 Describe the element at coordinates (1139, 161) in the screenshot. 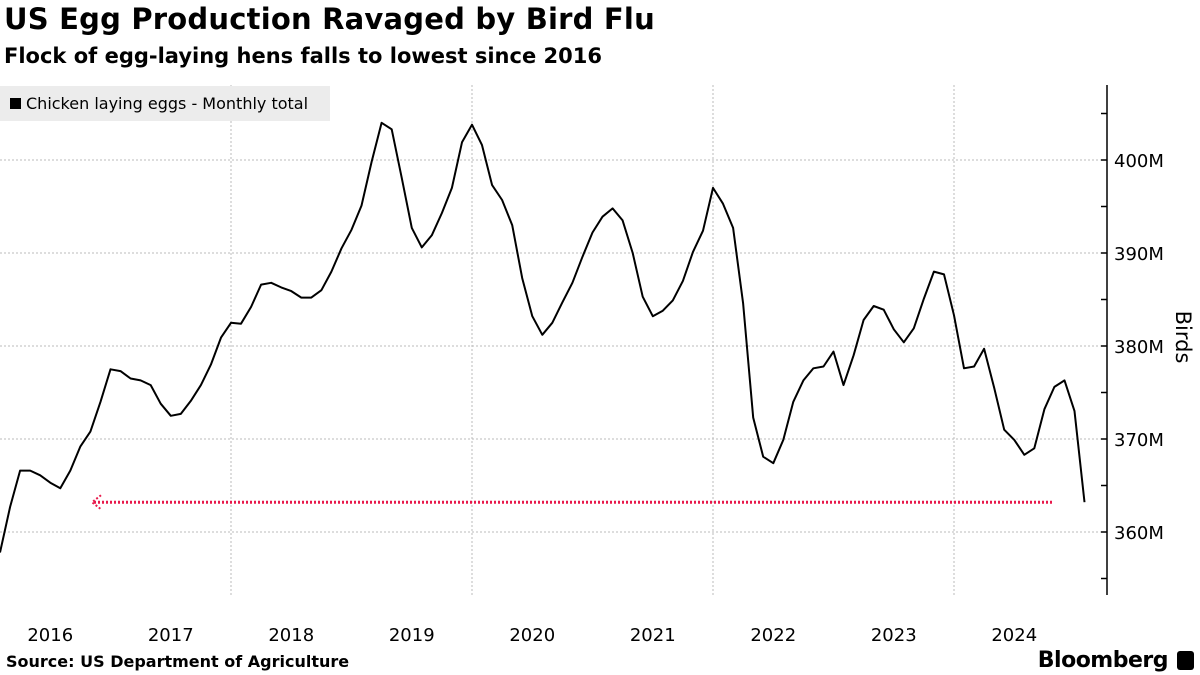

I see `y-tick-label: 400M` at that location.